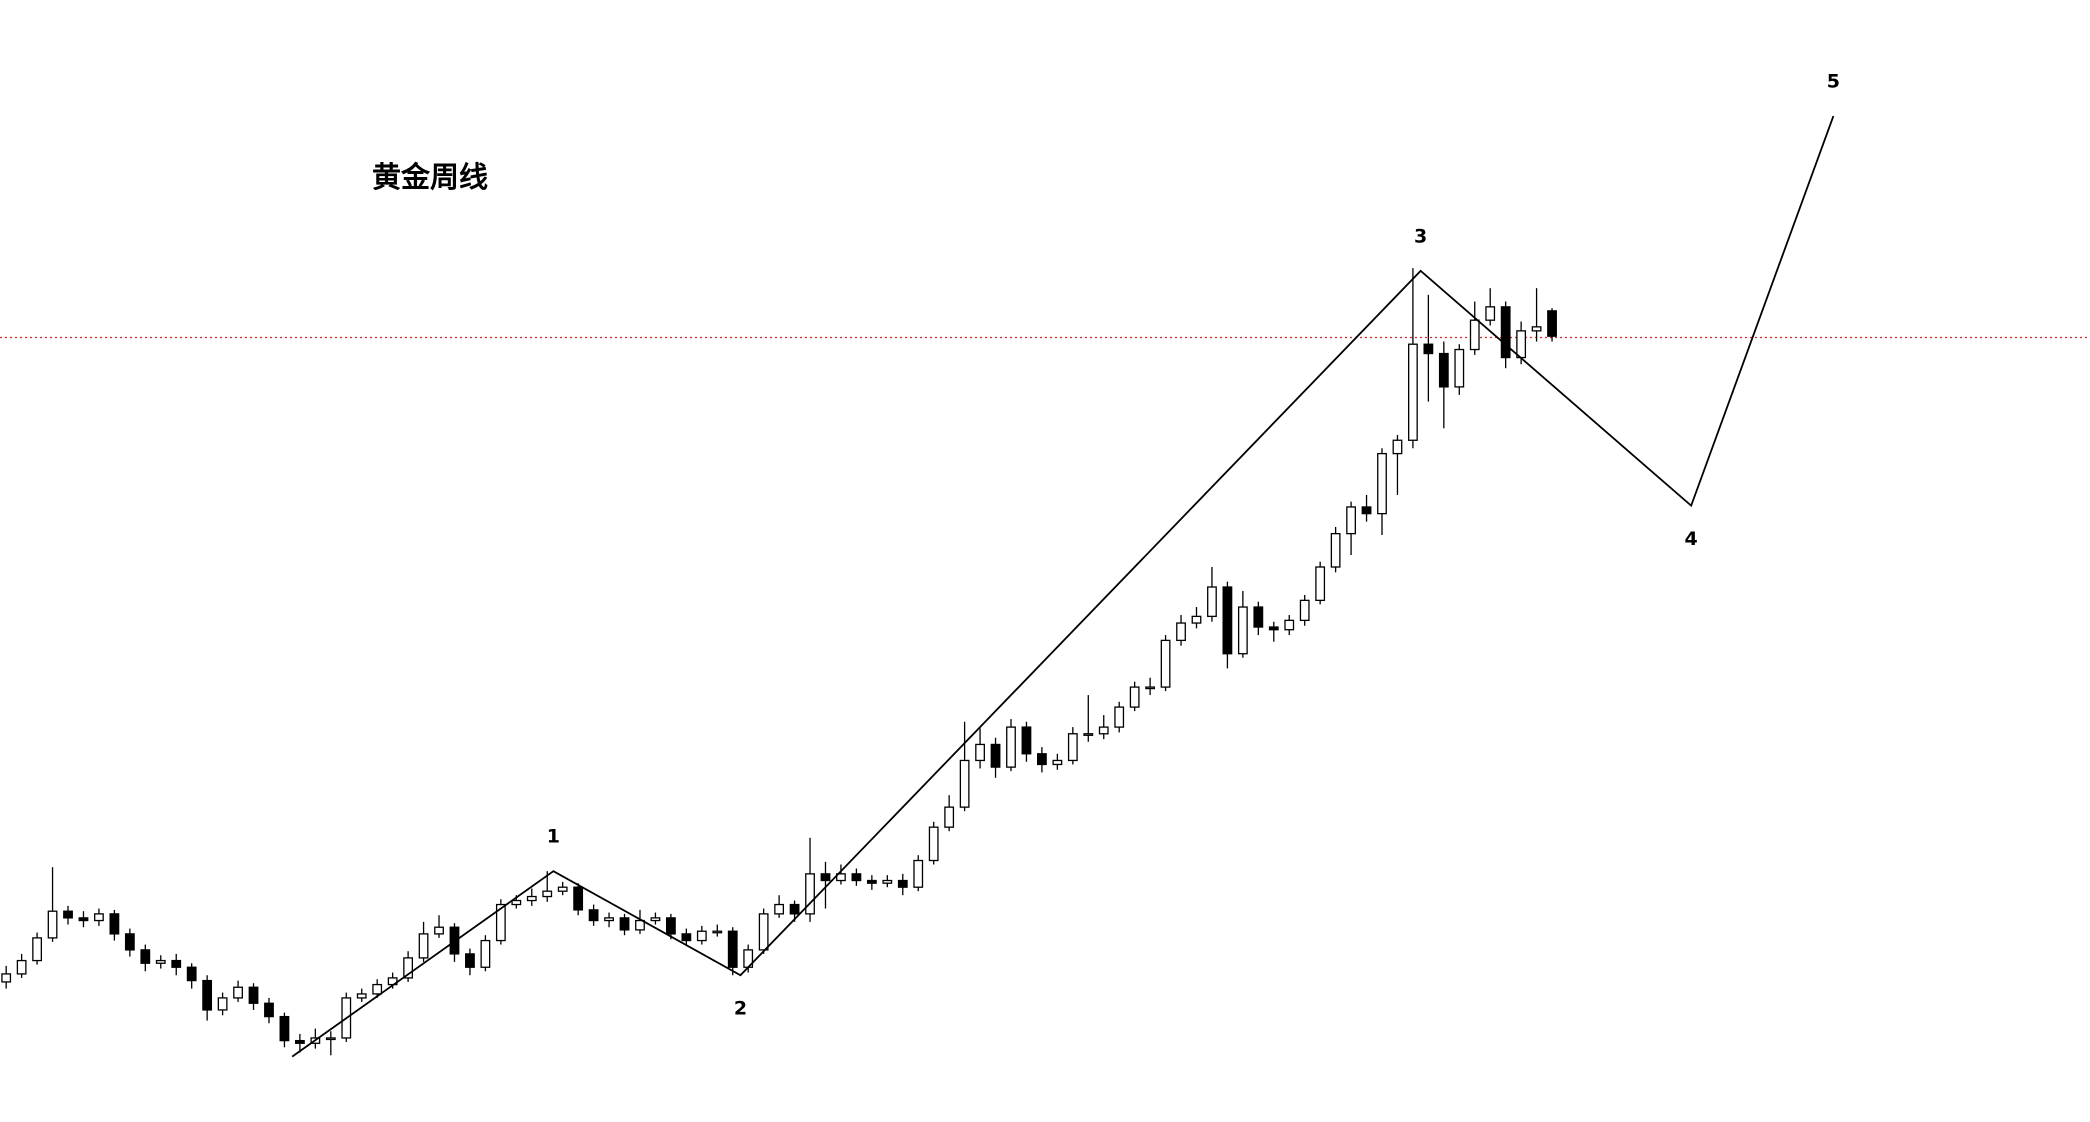 The image size is (2090, 1122). I want to click on chart-title: 黄金周线, so click(430, 177).